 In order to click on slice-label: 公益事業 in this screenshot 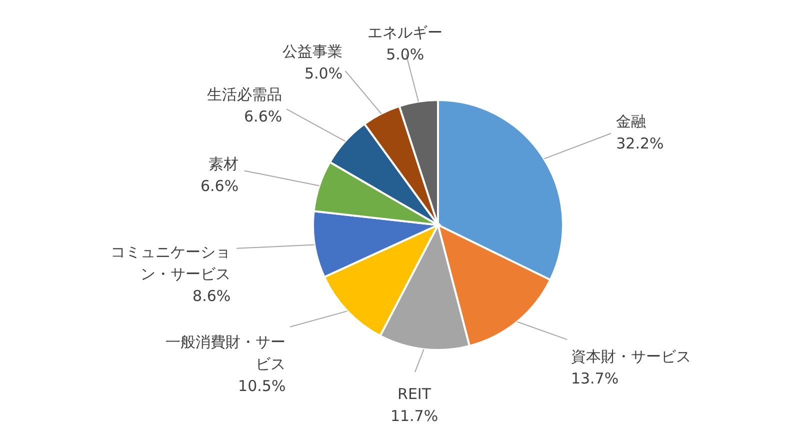, I will do `click(312, 51)`.